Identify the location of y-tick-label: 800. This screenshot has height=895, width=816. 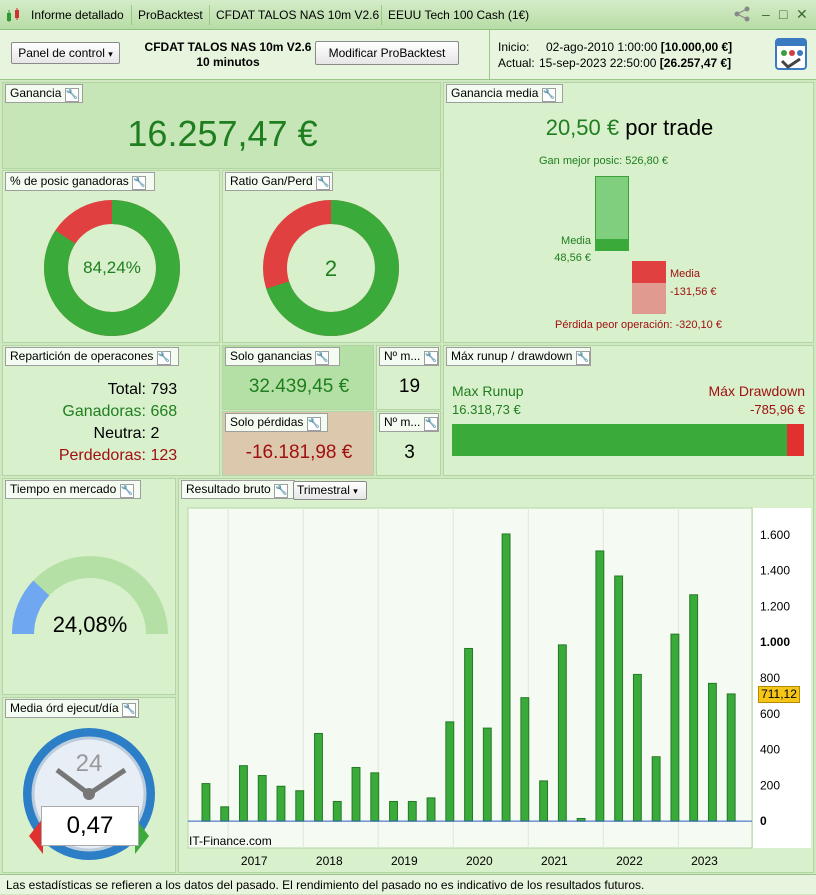
(770, 678).